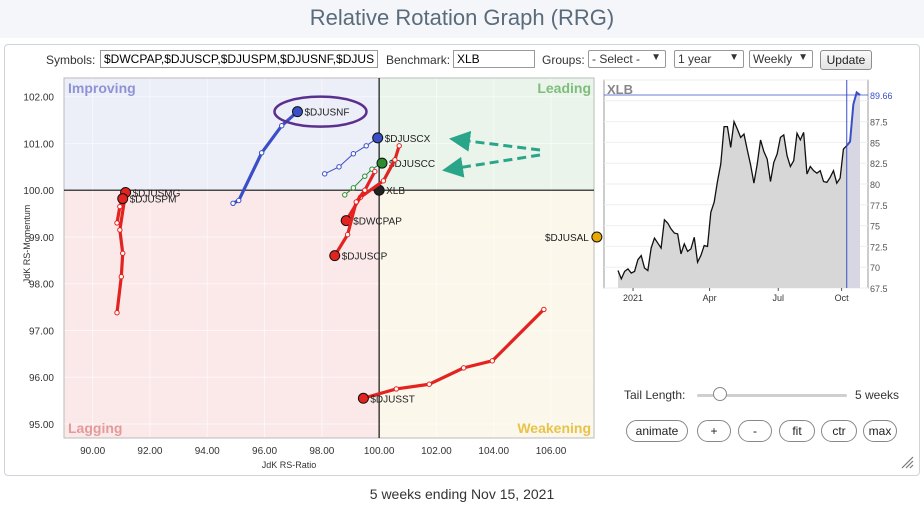 The height and width of the screenshot is (510, 924). What do you see at coordinates (264, 451) in the screenshot?
I see `x-tick-label: 96.00` at bounding box center [264, 451].